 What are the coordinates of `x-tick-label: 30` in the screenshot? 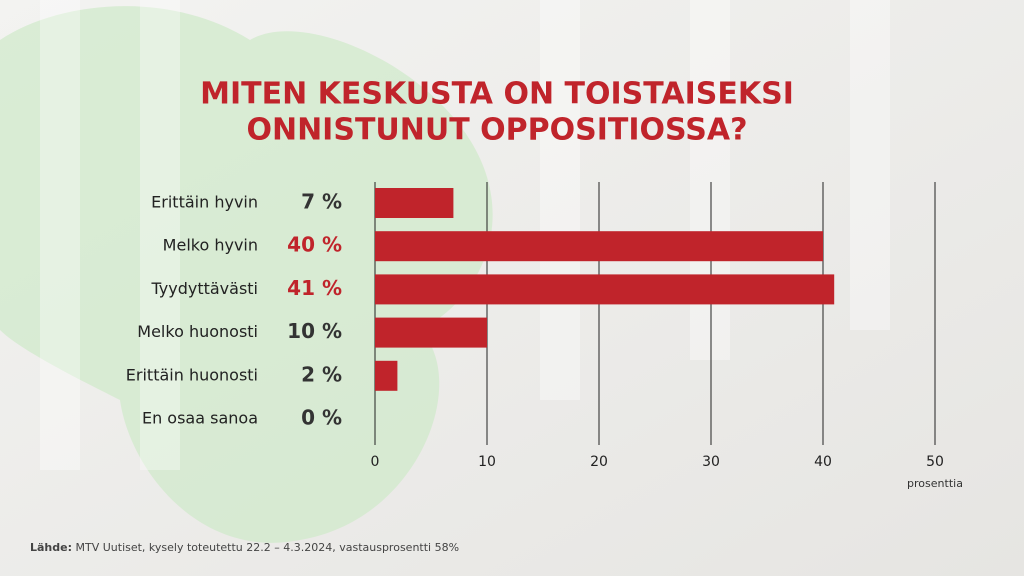 It's located at (711, 462).